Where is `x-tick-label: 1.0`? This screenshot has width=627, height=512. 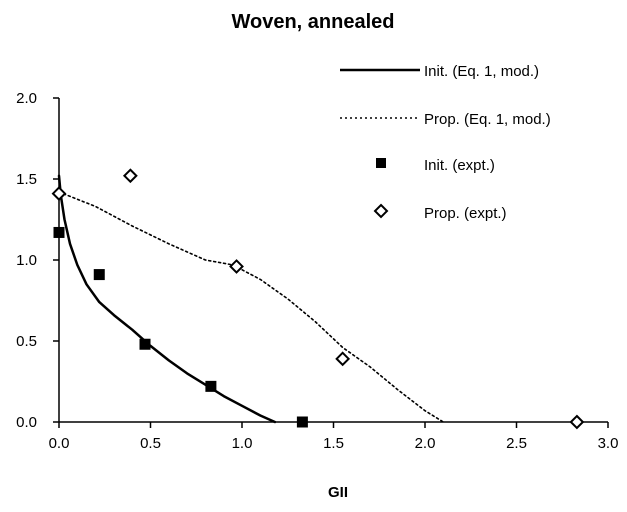
x-tick-label: 1.0 is located at coordinates (242, 443).